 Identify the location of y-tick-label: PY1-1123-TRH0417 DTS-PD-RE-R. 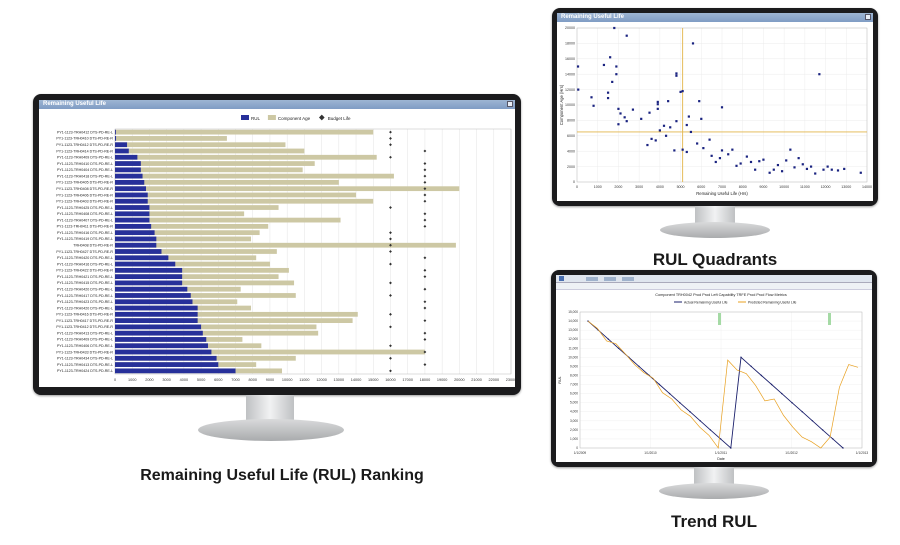
(84, 321).